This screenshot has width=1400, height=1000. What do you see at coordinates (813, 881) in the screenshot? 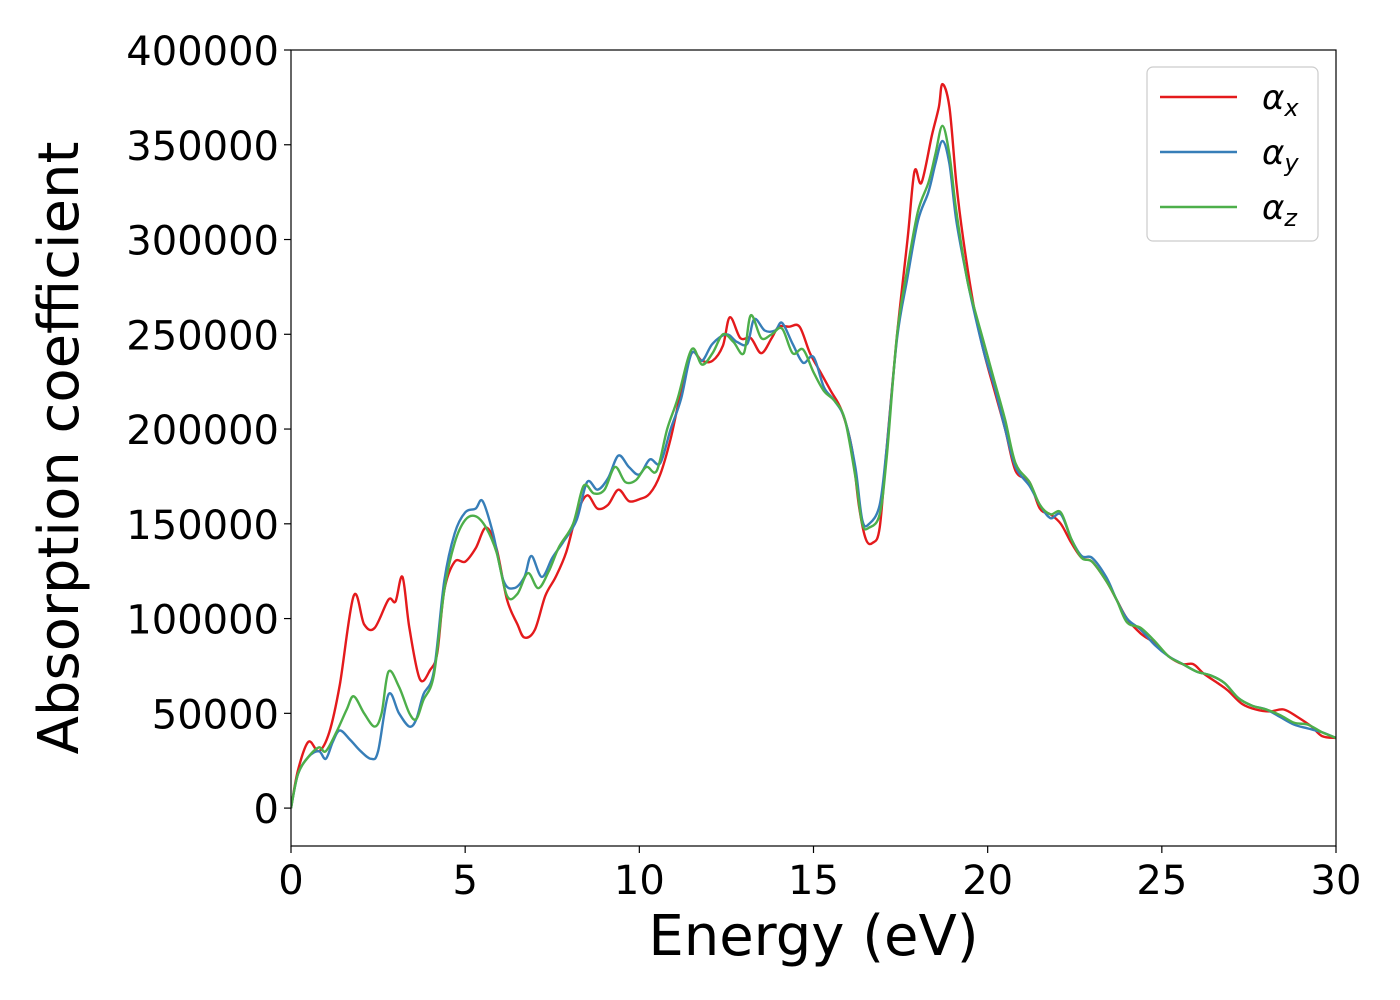
I see `x-tick-label: 15` at bounding box center [813, 881].